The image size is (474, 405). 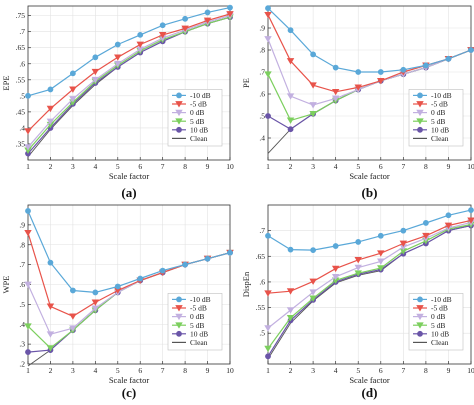 I want to click on y-tick-label: .3, so click(x=22, y=344).